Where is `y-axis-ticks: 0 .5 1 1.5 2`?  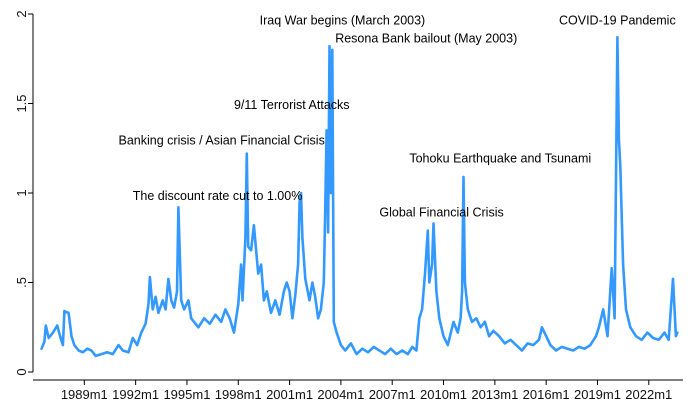
y-axis-ticks: 0 .5 1 1.5 2 is located at coordinates (23, 193).